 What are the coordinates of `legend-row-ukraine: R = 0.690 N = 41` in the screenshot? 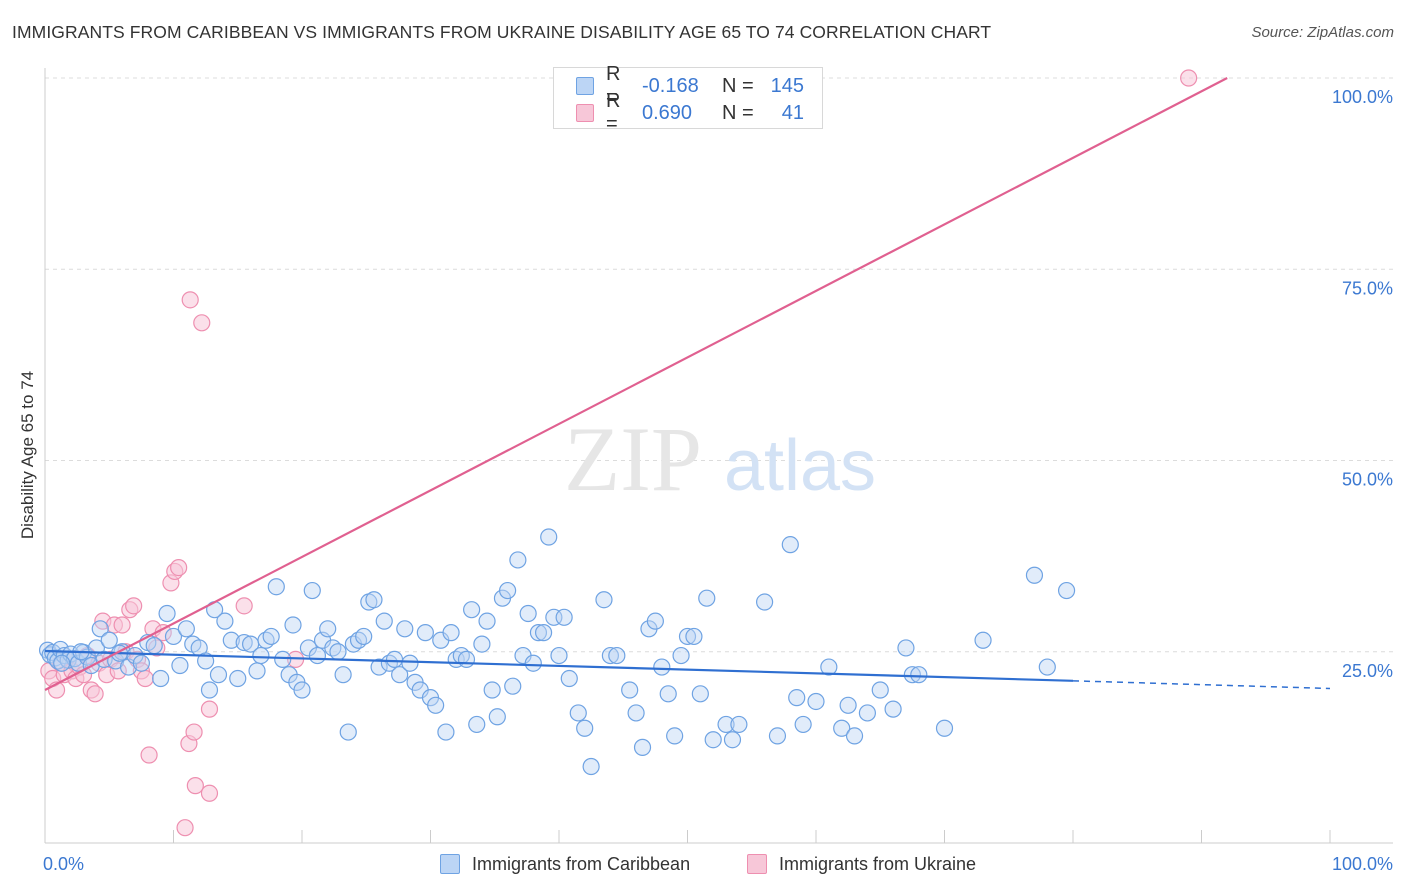 It's located at (690, 112).